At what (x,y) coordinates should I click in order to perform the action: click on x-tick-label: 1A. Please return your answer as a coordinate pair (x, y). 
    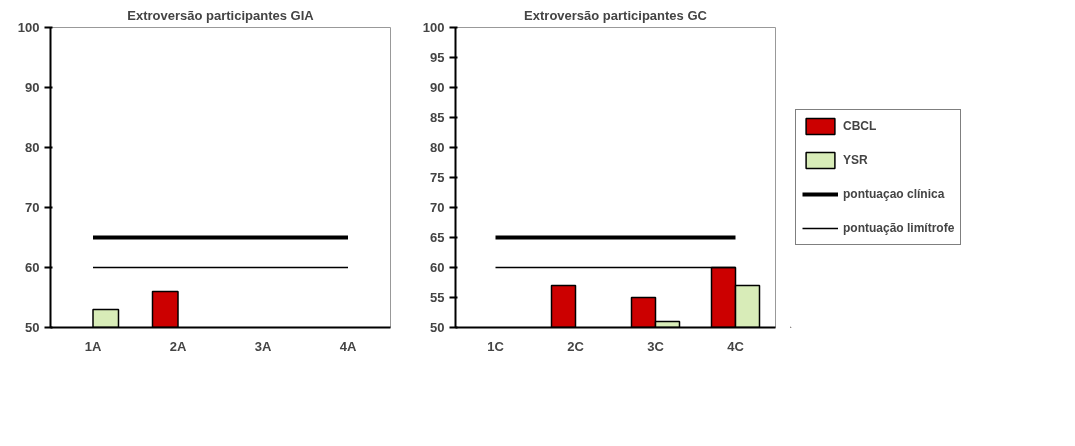
    Looking at the image, I should click on (93, 346).